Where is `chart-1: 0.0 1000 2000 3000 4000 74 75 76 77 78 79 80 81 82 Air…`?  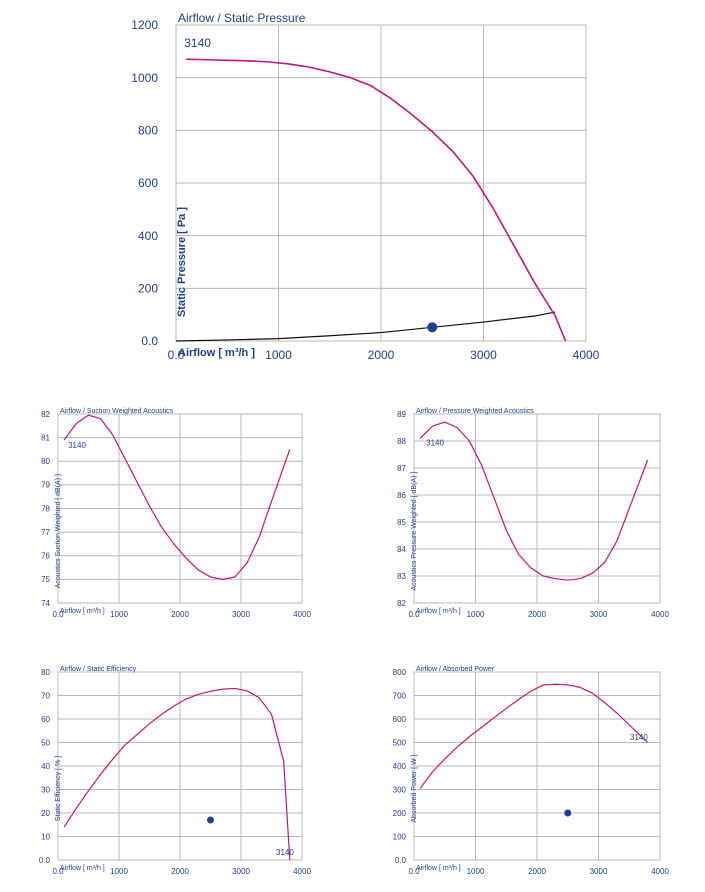
chart-1: 0.0 1000 2000 3000 4000 74 75 76 77 78 79 80 81 82 Air… is located at coordinates (176, 513).